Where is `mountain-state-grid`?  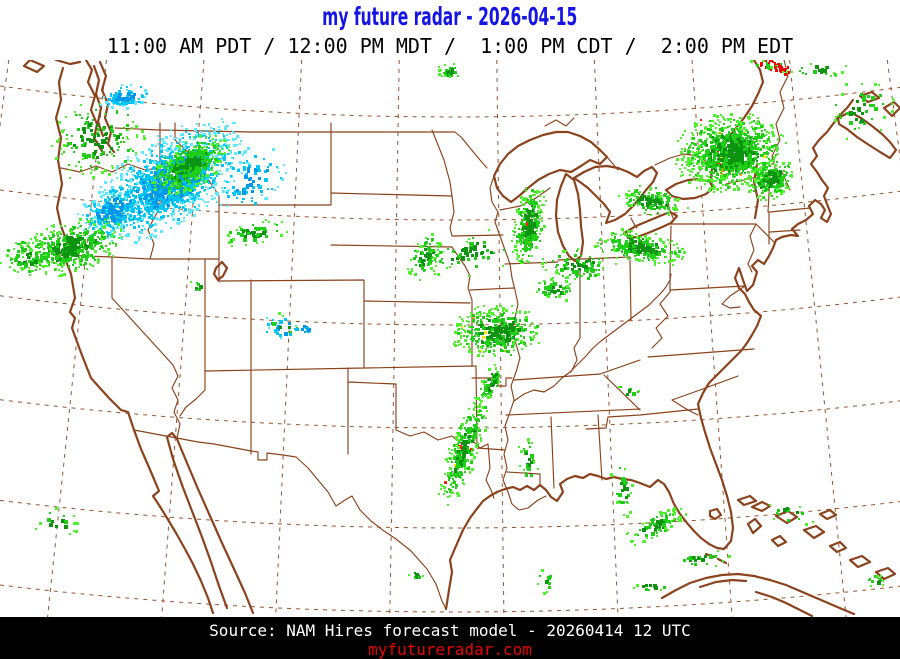 mountain-state-grid is located at coordinates (284, 288).